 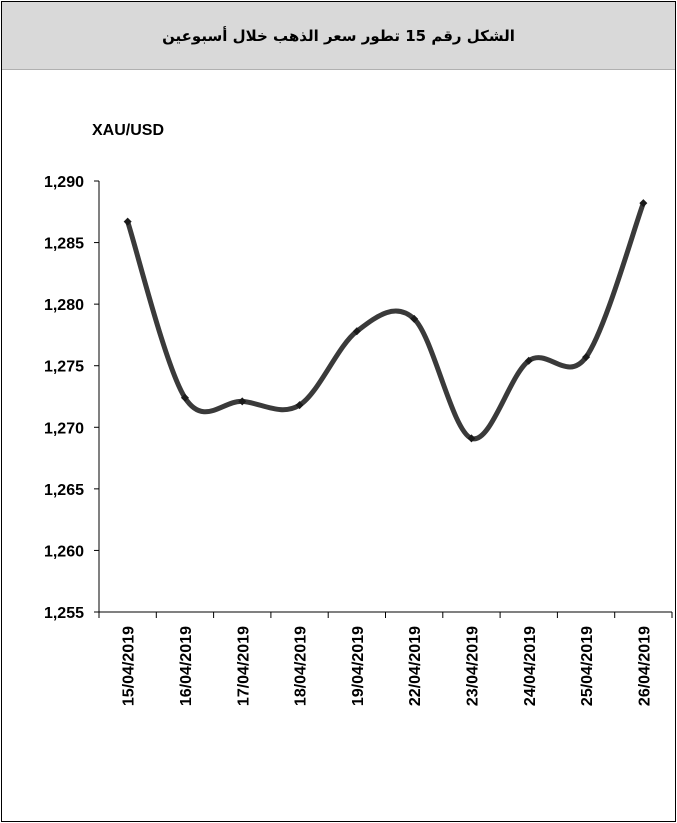 What do you see at coordinates (64, 551) in the screenshot?
I see `y-tick-label: 1,260` at bounding box center [64, 551].